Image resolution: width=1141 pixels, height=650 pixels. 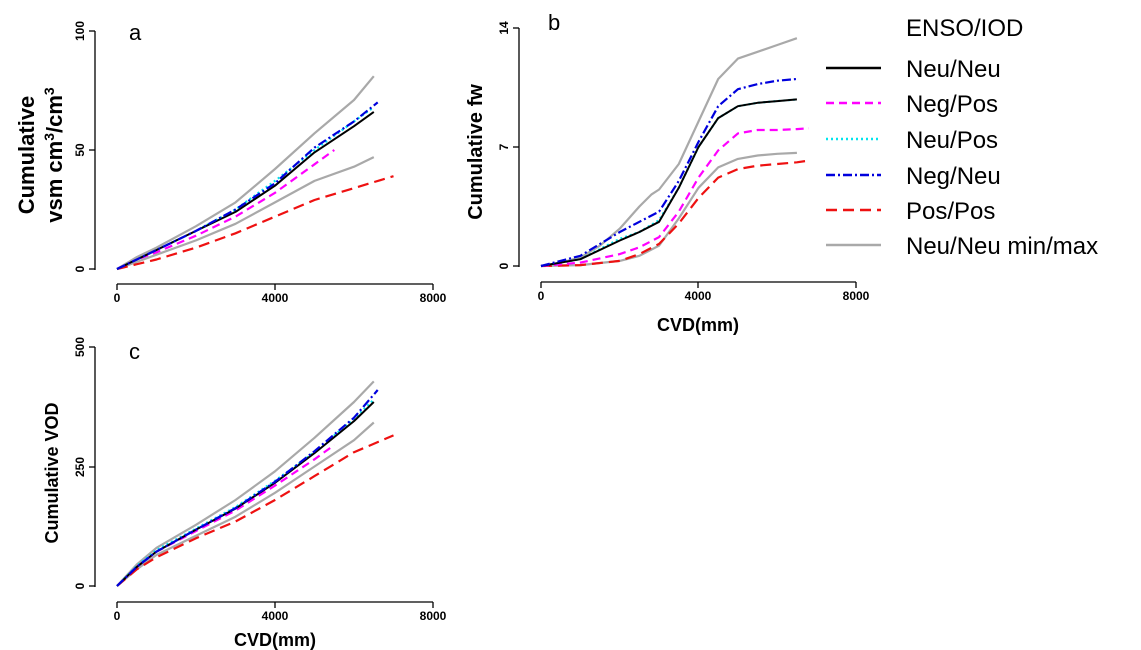 I want to click on legend-entry: Neu/Neu, so click(x=913, y=69).